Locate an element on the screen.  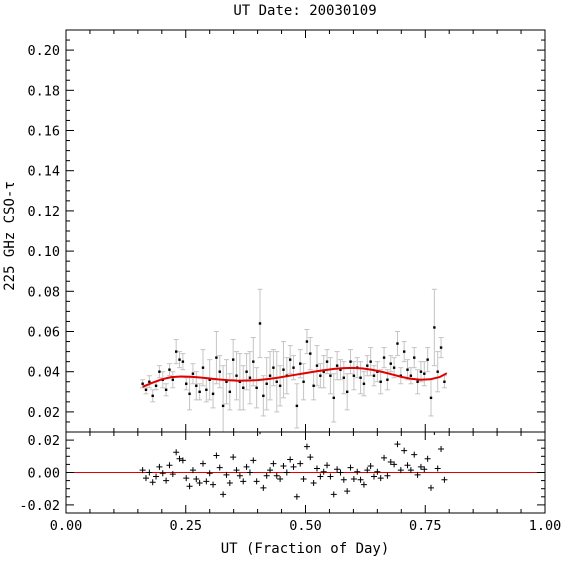
y-tick-label: 0.08 is located at coordinates (43, 292).